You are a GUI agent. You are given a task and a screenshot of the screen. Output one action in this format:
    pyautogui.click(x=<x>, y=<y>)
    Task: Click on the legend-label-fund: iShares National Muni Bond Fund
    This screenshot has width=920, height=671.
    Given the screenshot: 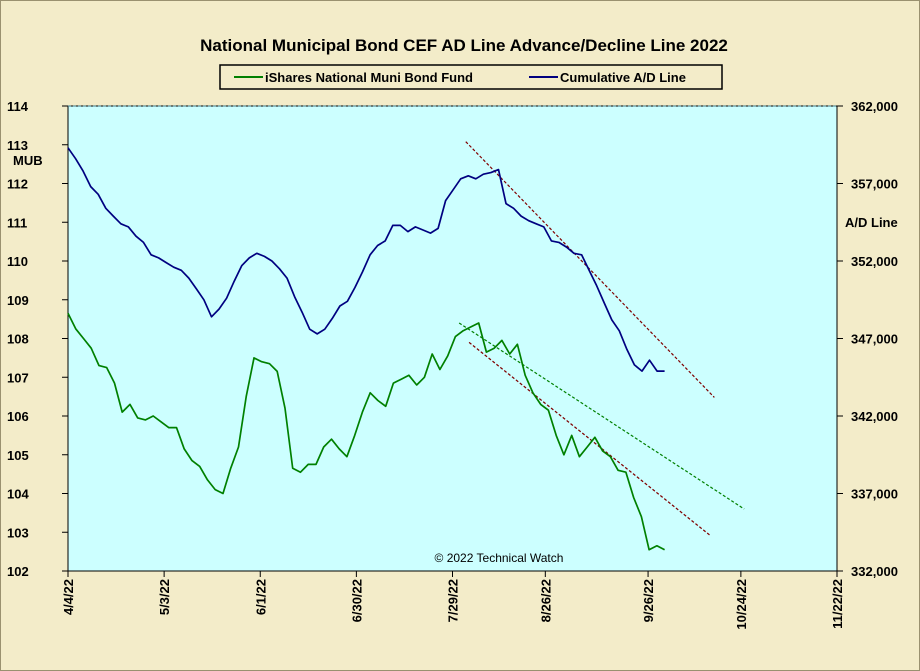 What is the action you would take?
    pyautogui.click(x=369, y=77)
    